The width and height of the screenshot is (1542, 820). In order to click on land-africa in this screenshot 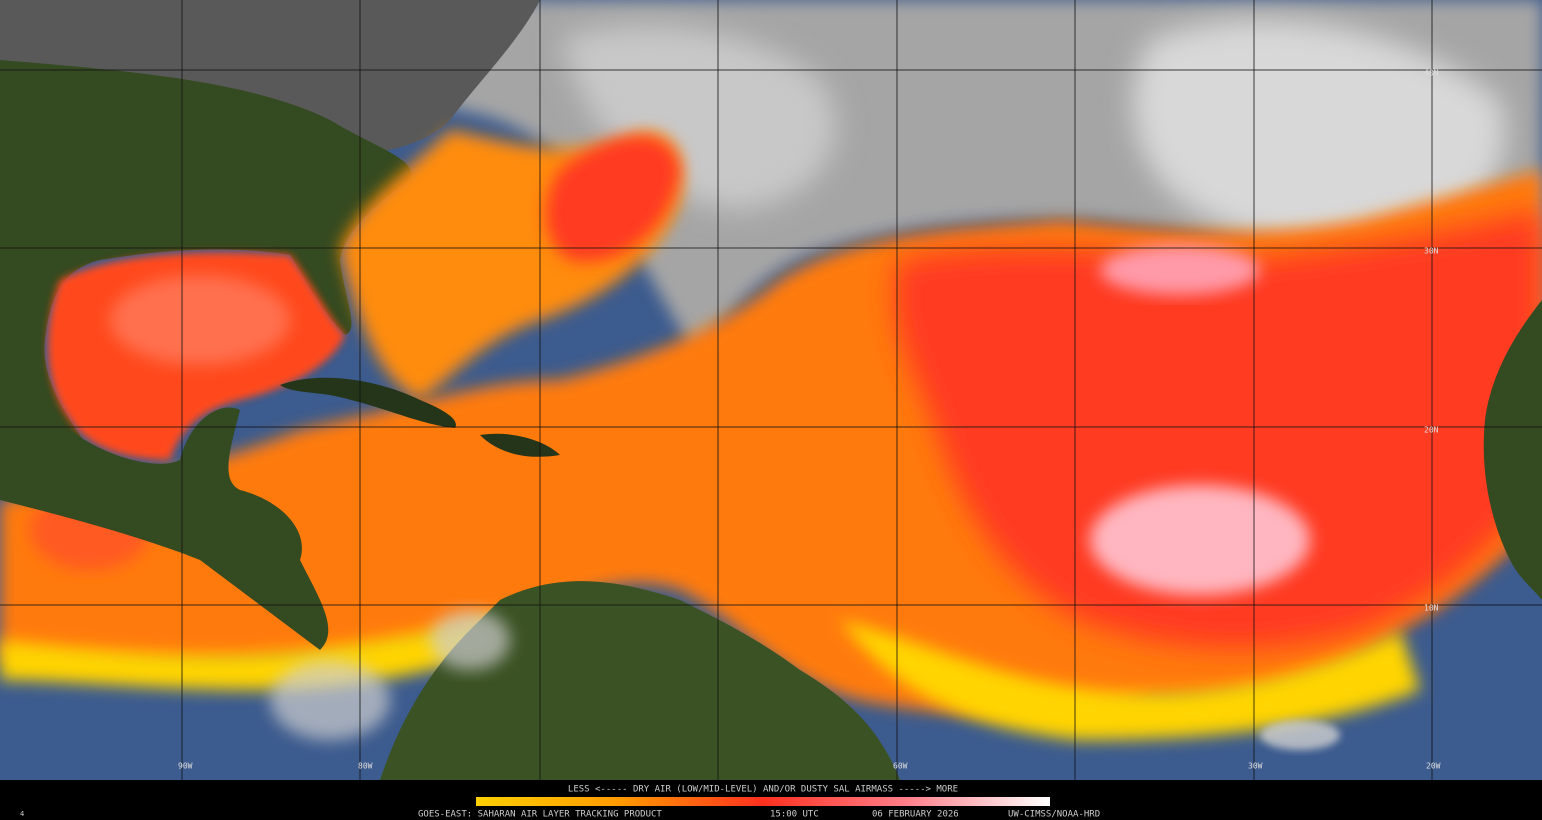, I will do `click(1512, 450)`.